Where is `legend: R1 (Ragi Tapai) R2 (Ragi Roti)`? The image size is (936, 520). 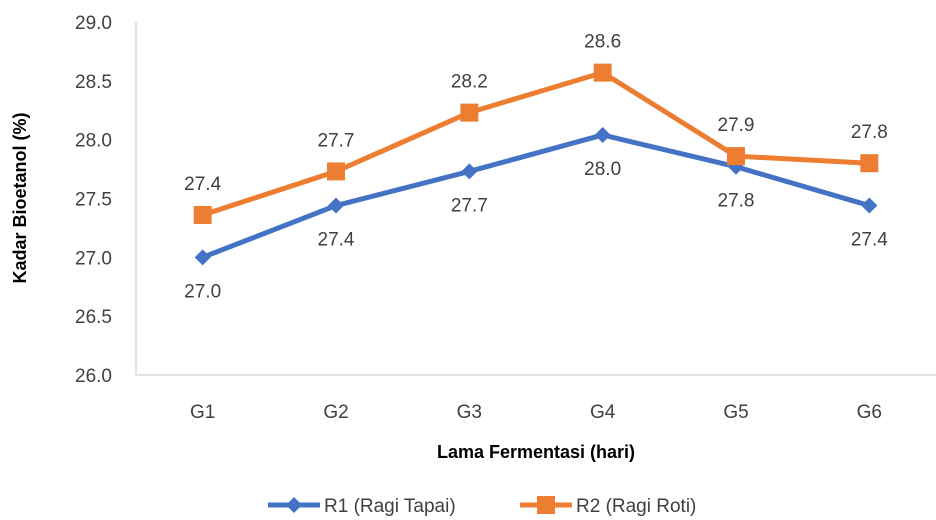
legend: R1 (Ragi Tapai) R2 (Ragi Roti) is located at coordinates (482, 506).